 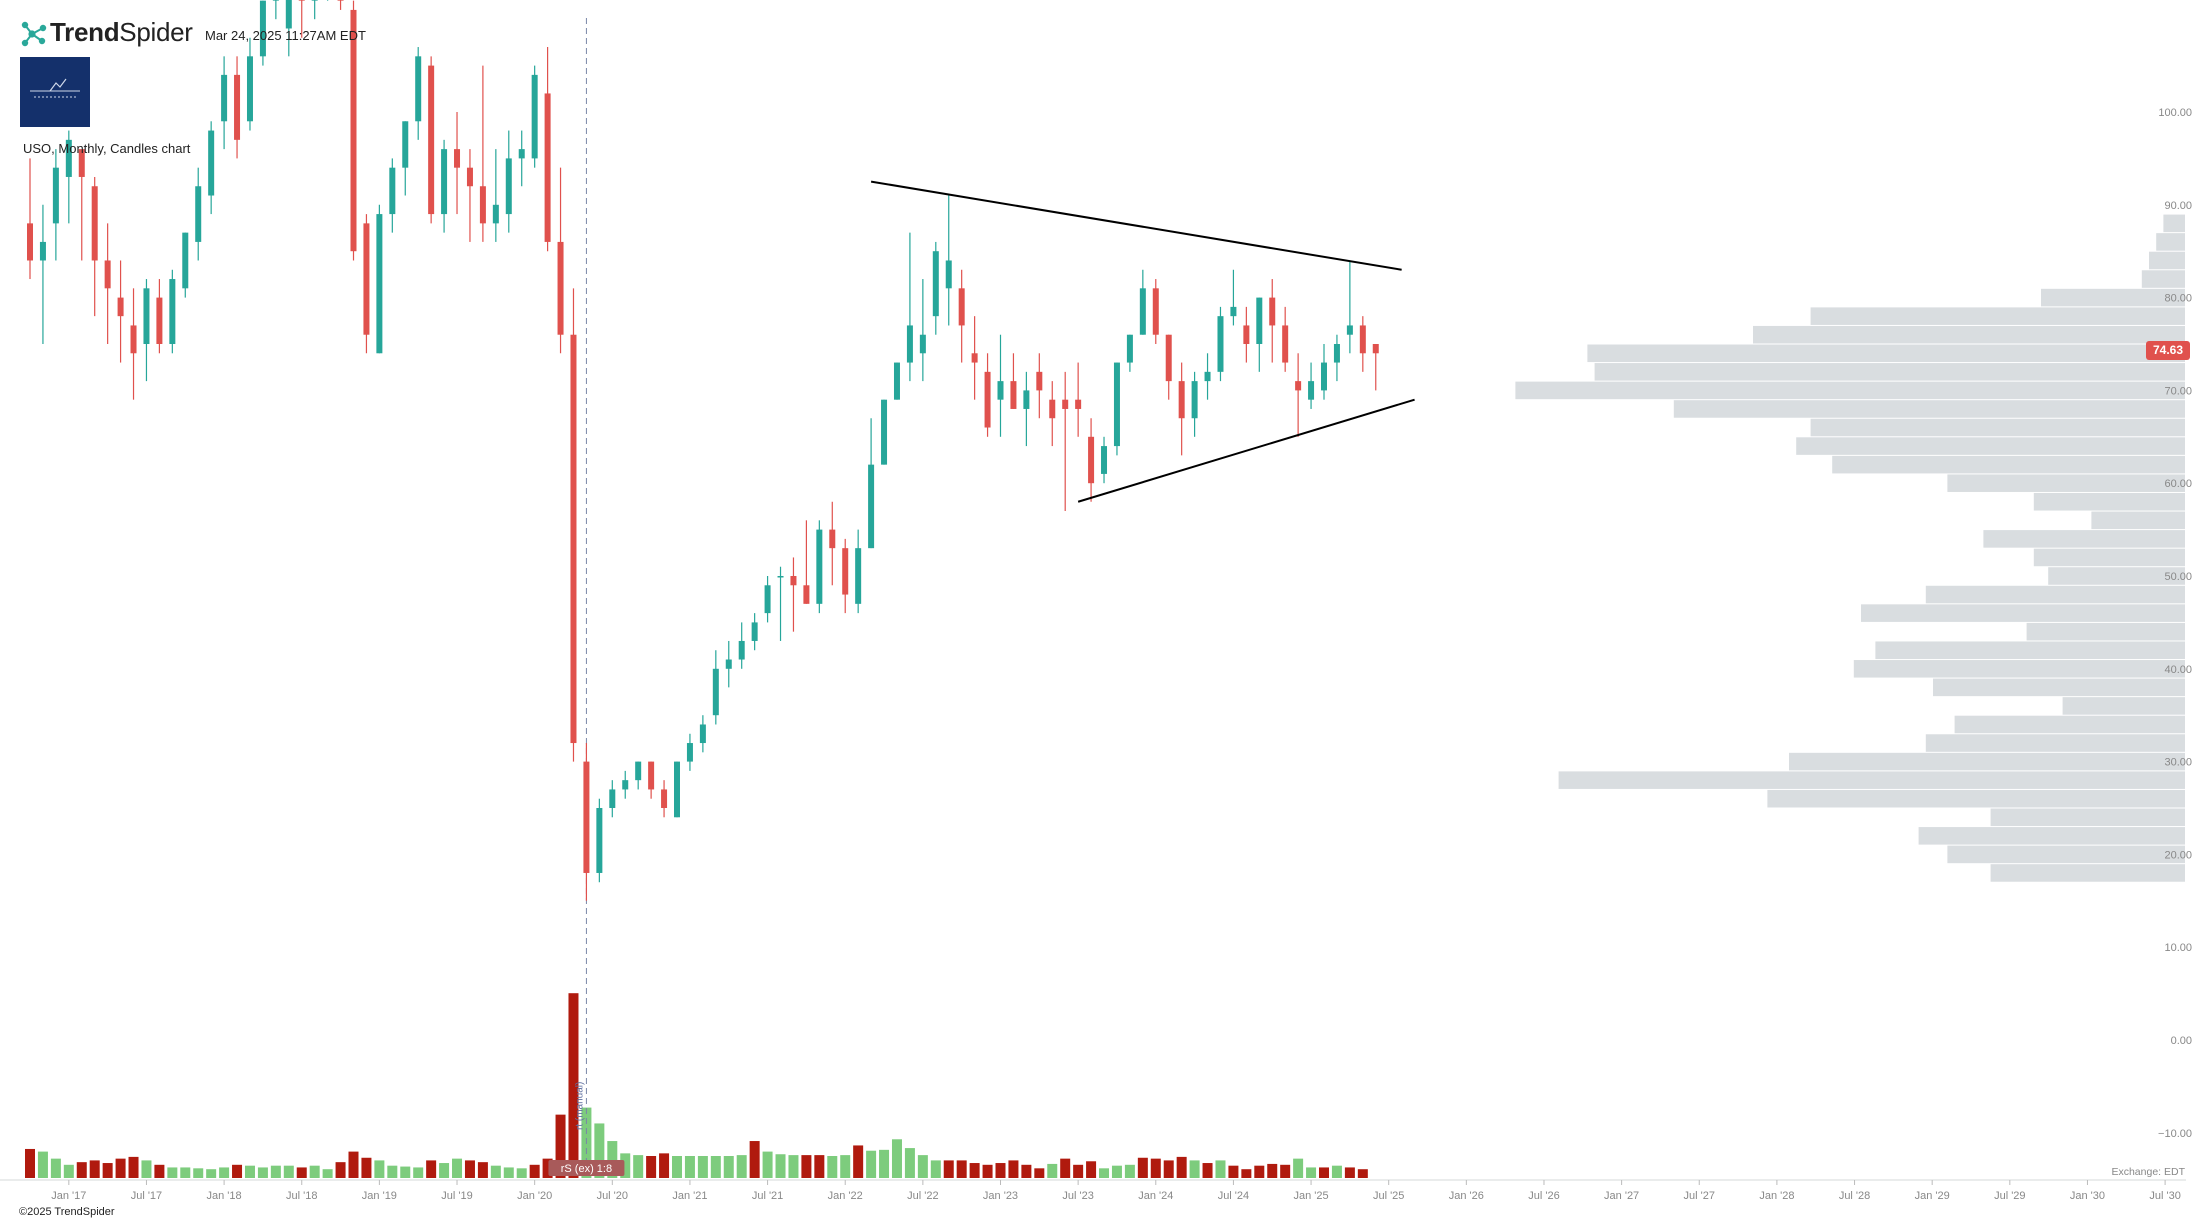 I want to click on event-flag, so click(x=586, y=1168).